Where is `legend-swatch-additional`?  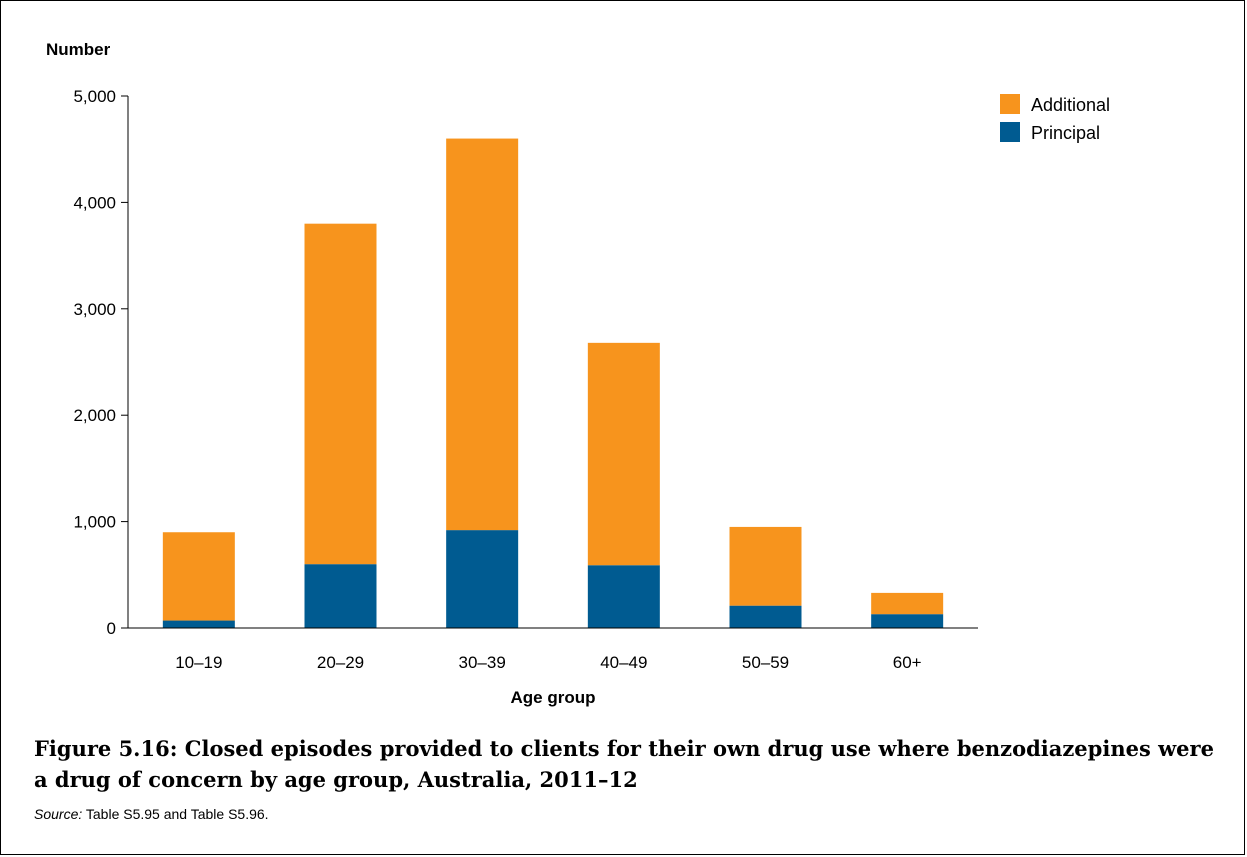 legend-swatch-additional is located at coordinates (1010, 104).